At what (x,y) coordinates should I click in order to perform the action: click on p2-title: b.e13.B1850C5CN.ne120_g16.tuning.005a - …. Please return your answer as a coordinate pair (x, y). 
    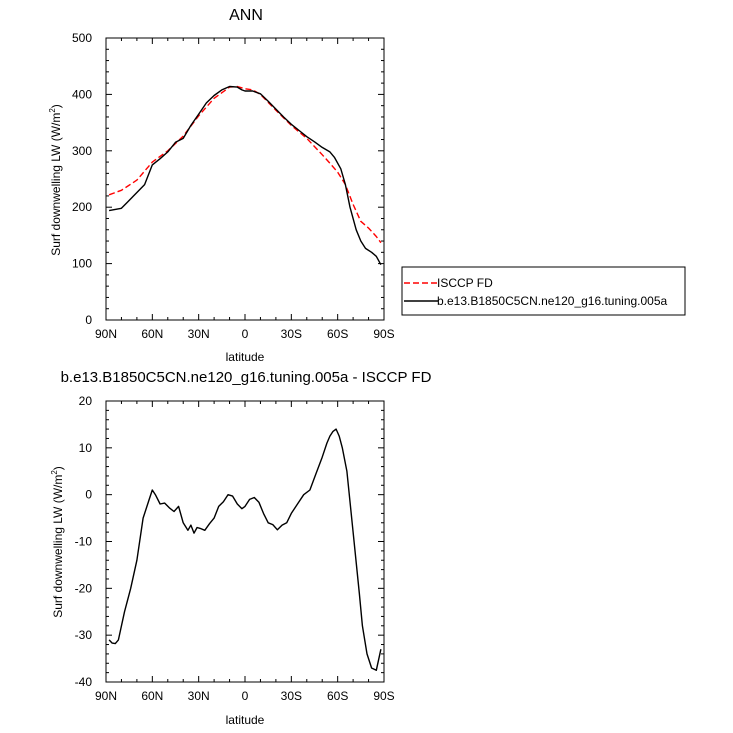
    Looking at the image, I should click on (246, 377).